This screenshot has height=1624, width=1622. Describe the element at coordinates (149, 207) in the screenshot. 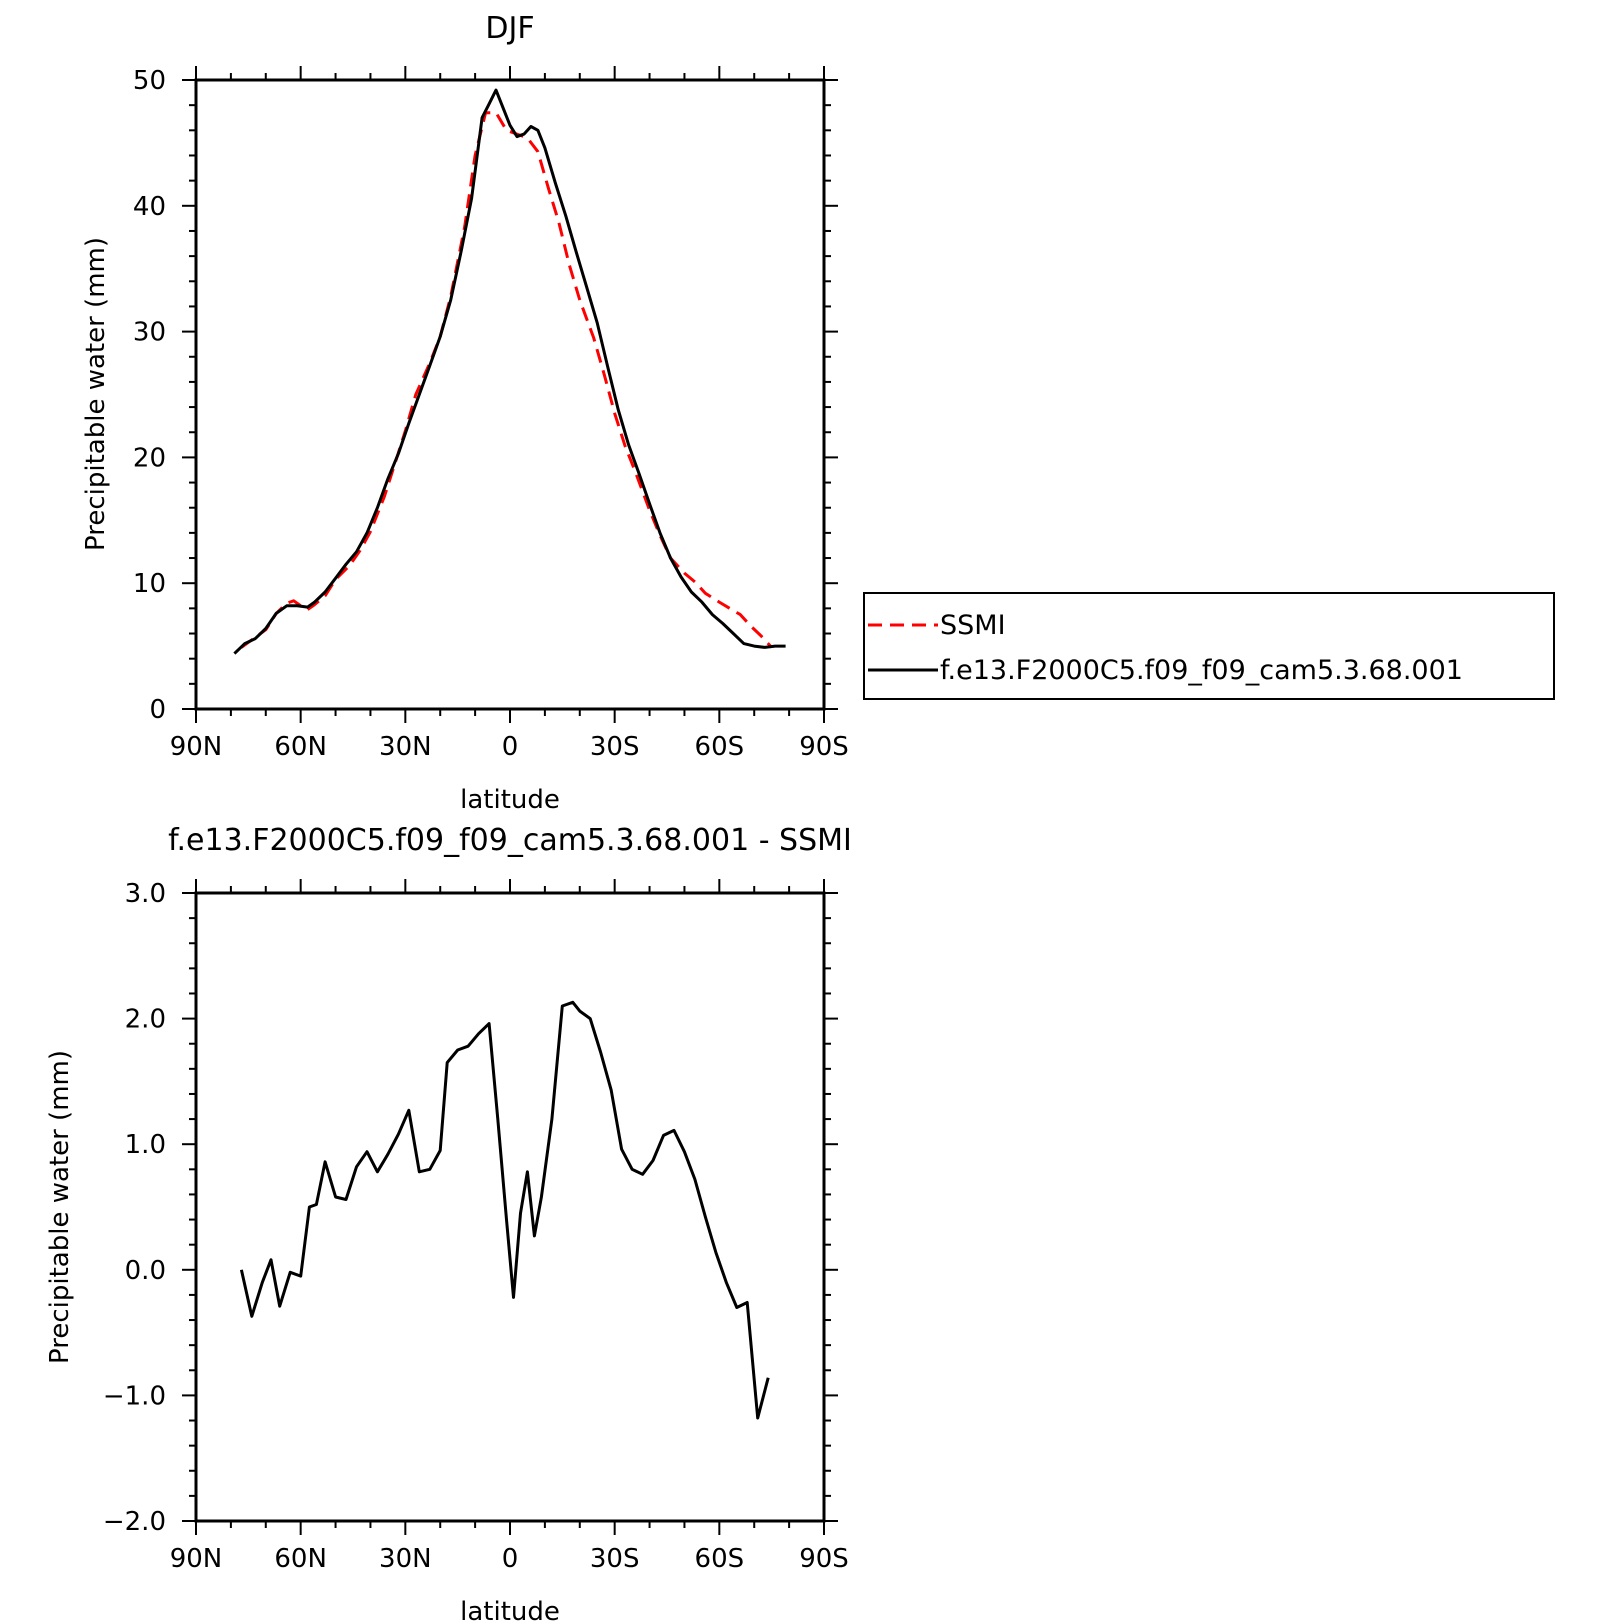

I see `y-tick-label: 40` at that location.